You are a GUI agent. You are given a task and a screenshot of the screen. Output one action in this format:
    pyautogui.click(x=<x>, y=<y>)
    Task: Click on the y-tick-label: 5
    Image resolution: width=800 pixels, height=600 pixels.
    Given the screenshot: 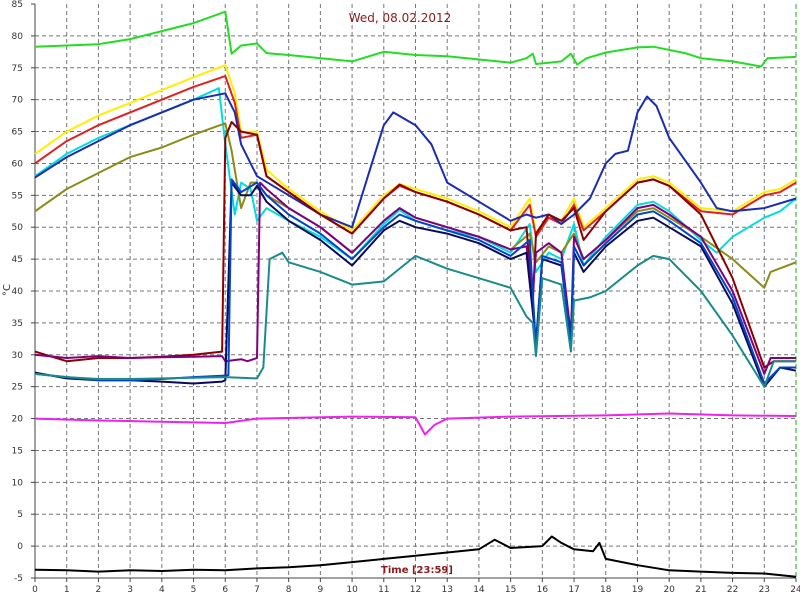 What is the action you would take?
    pyautogui.click(x=20, y=515)
    